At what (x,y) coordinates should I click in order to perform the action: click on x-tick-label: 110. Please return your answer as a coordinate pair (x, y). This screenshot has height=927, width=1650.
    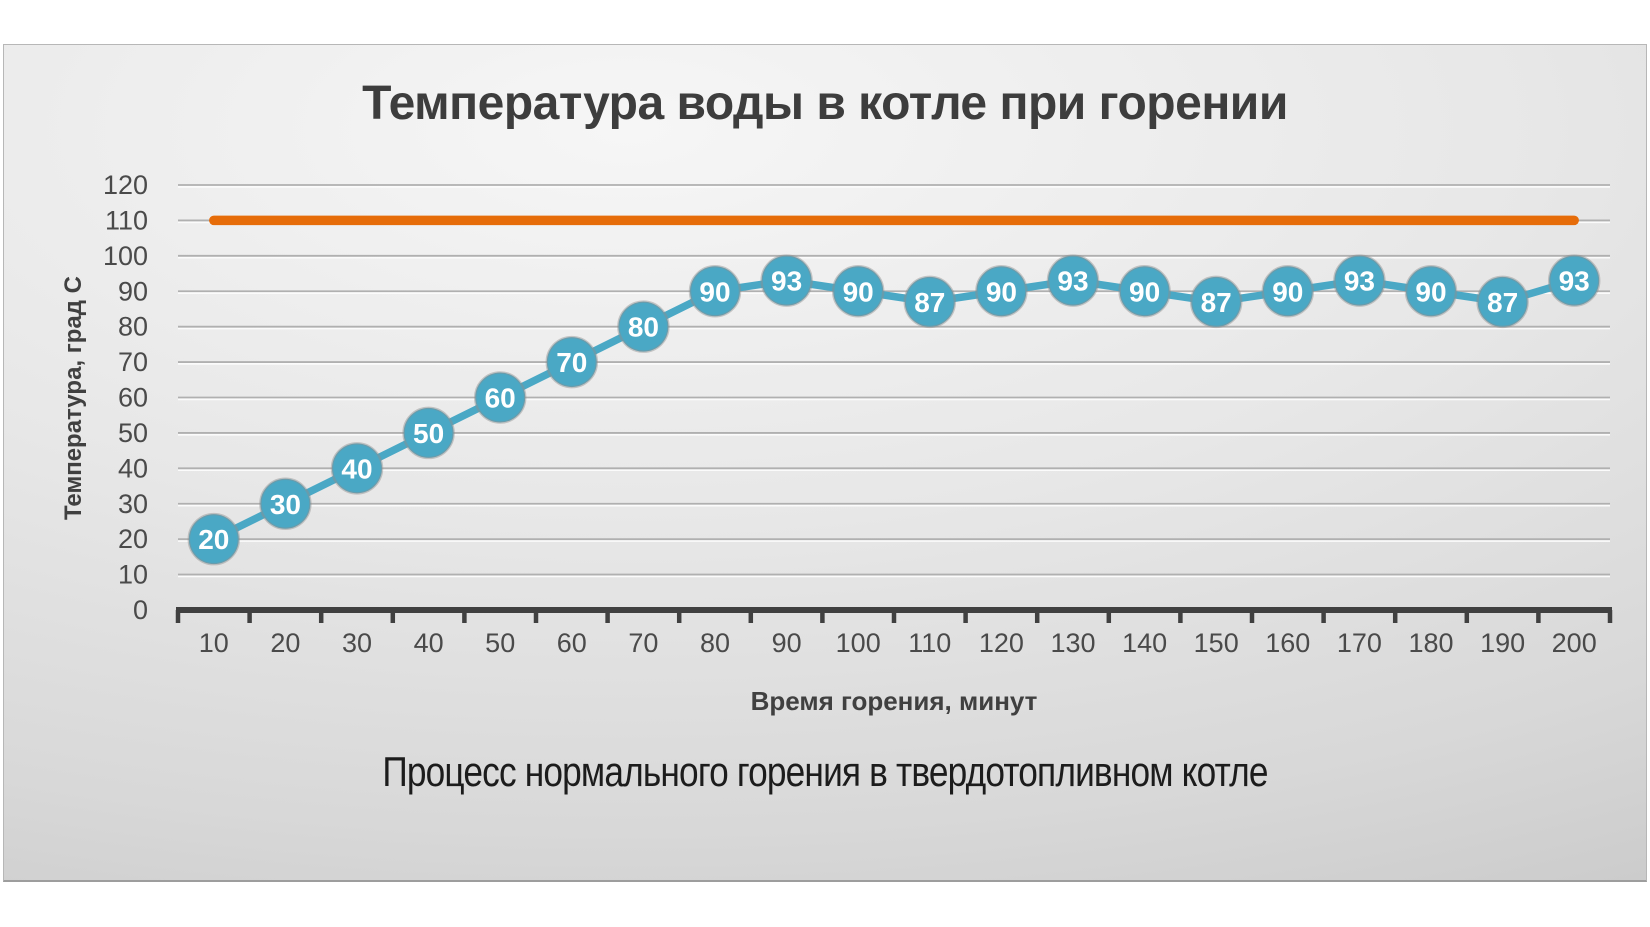
    Looking at the image, I should click on (929, 643).